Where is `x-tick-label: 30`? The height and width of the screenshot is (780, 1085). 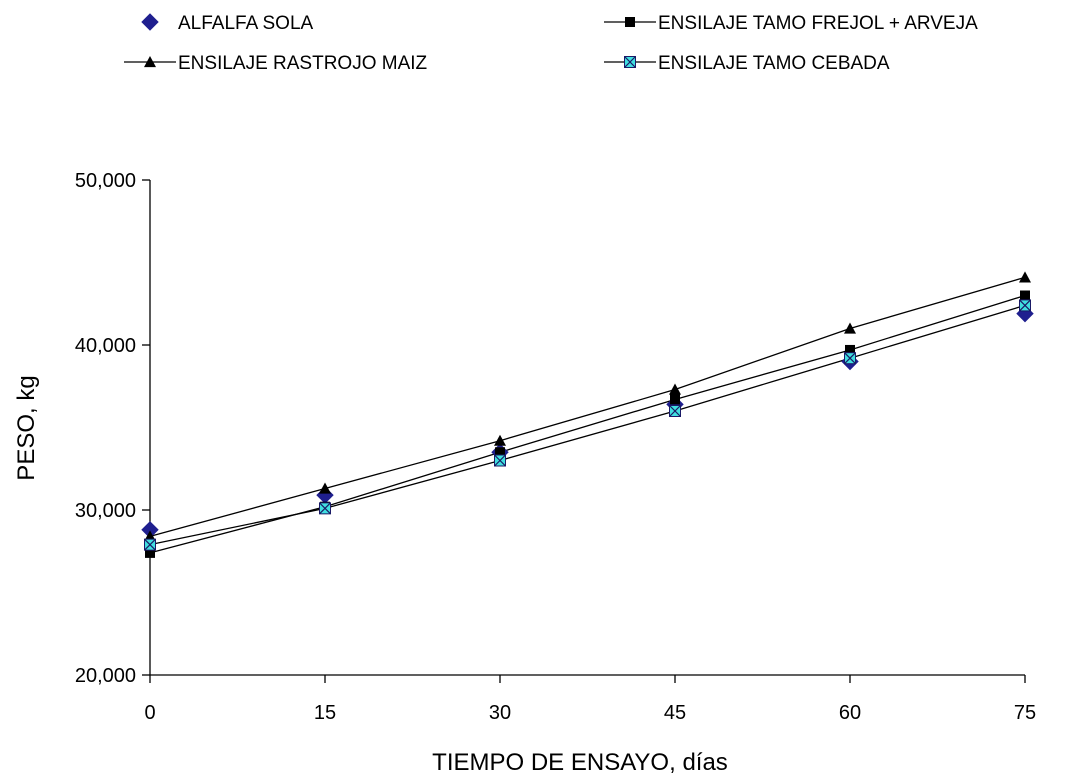 x-tick-label: 30 is located at coordinates (500, 713).